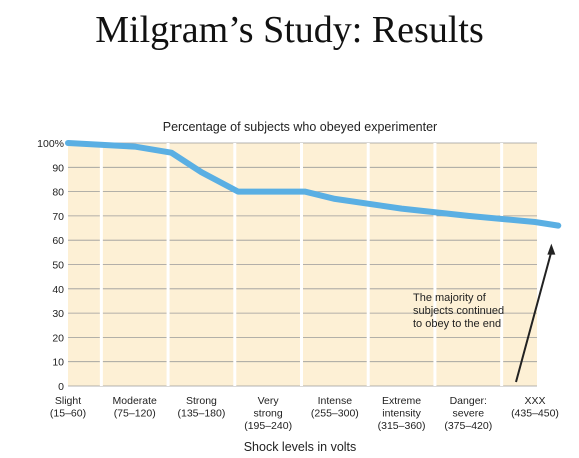 The width and height of the screenshot is (579, 458). What do you see at coordinates (58, 290) in the screenshot?
I see `y-tick-label: 40` at bounding box center [58, 290].